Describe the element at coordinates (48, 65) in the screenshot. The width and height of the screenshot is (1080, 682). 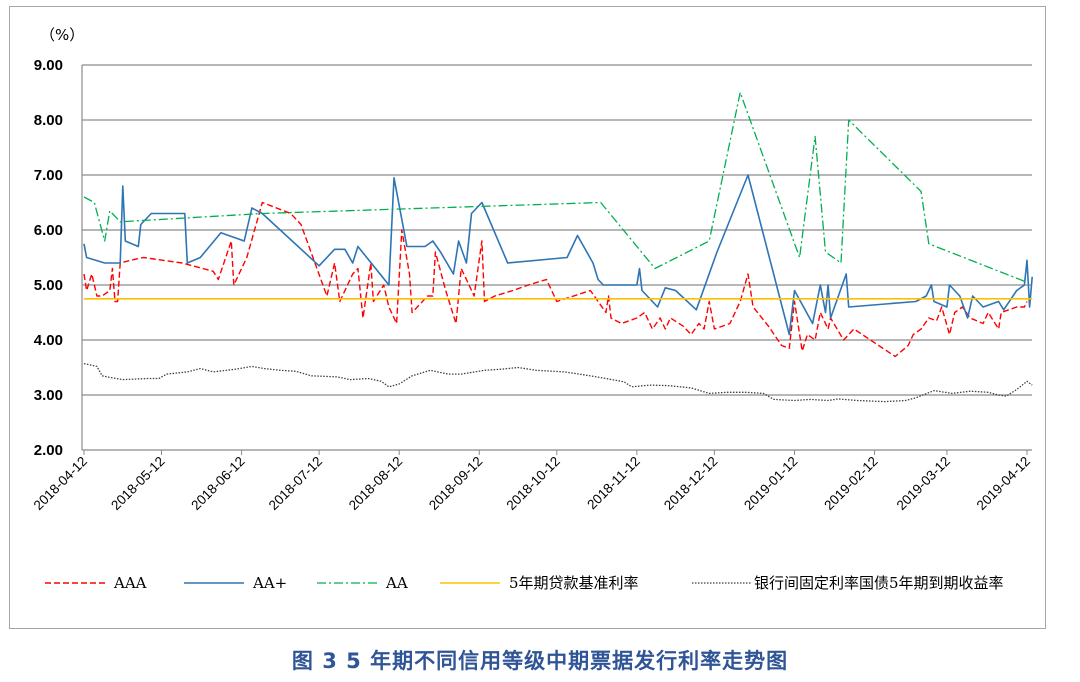
I see `y-tick-label: 9.00` at that location.